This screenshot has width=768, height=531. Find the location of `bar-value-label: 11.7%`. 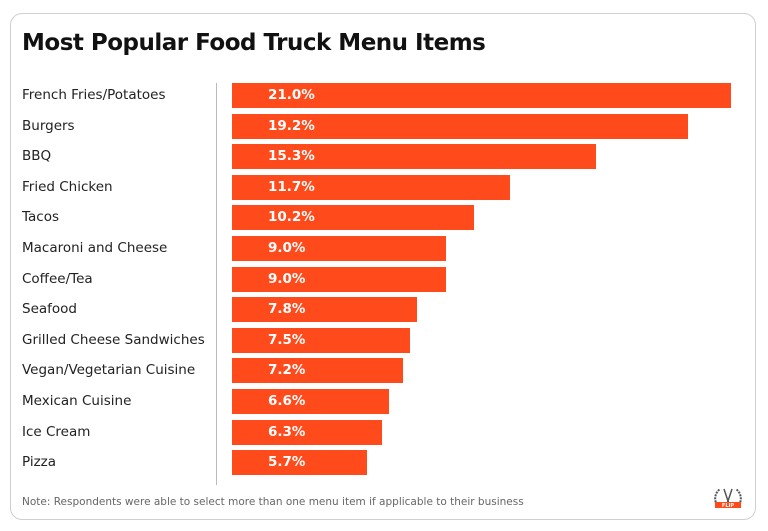

bar-value-label: 11.7% is located at coordinates (291, 186).